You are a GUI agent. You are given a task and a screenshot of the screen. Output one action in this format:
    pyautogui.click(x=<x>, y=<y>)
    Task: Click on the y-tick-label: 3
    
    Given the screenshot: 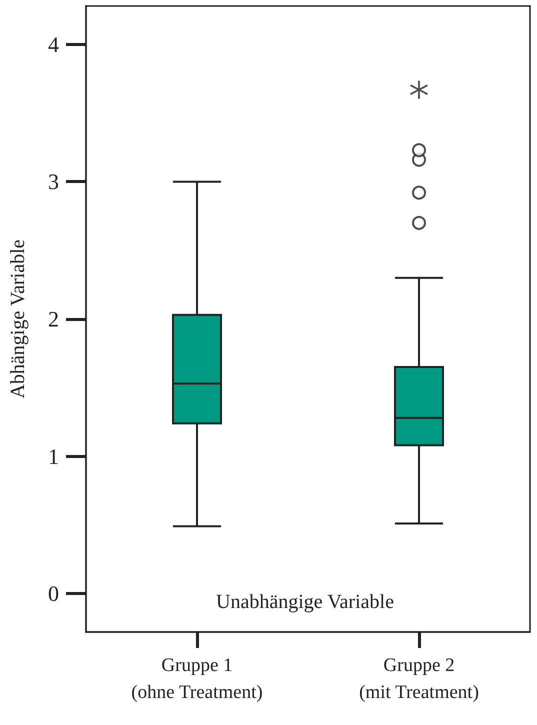 What is the action you would take?
    pyautogui.click(x=53, y=181)
    